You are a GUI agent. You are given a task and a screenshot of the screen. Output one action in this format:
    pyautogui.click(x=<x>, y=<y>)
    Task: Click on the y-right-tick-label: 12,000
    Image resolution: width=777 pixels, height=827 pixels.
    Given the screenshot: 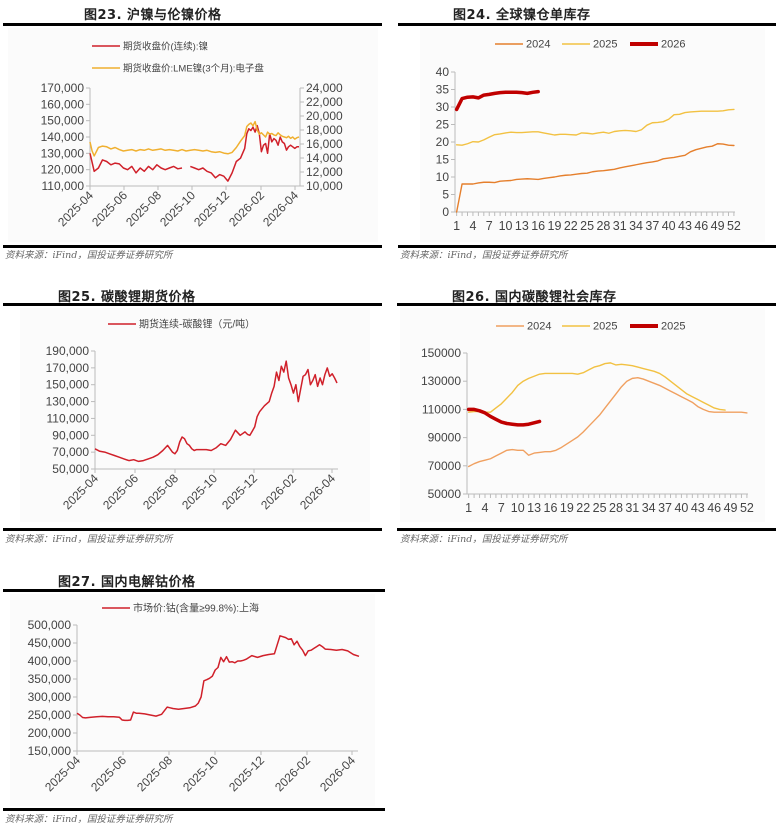 What is the action you would take?
    pyautogui.click(x=324, y=172)
    